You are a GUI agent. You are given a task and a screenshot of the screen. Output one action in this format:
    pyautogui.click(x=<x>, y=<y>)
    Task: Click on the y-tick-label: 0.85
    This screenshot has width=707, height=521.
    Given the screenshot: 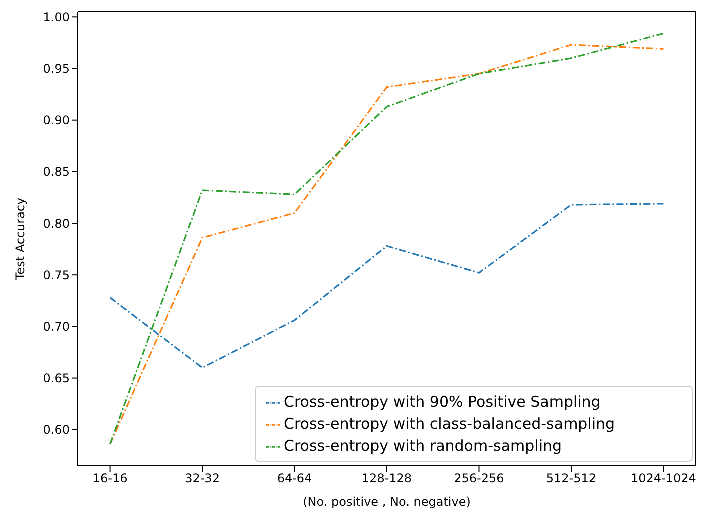 What is the action you would take?
    pyautogui.click(x=56, y=172)
    